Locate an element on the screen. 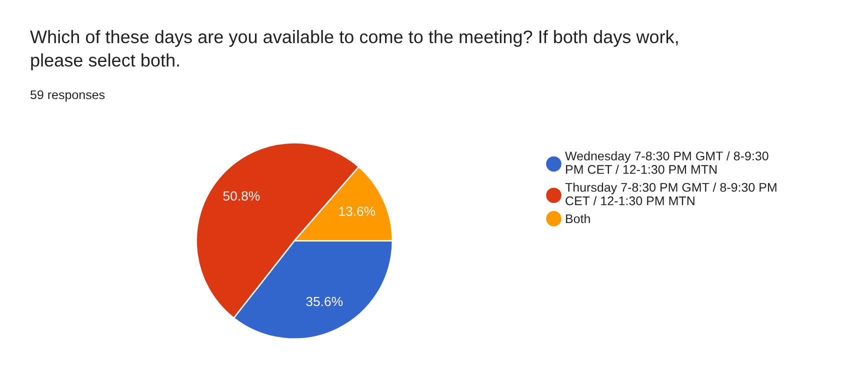 The image size is (841, 391). legend-label: Thursday 7-8:30 PM GMT / 8-9:30 PM CET / 12-1:30 PM MTN is located at coordinates (670, 194).